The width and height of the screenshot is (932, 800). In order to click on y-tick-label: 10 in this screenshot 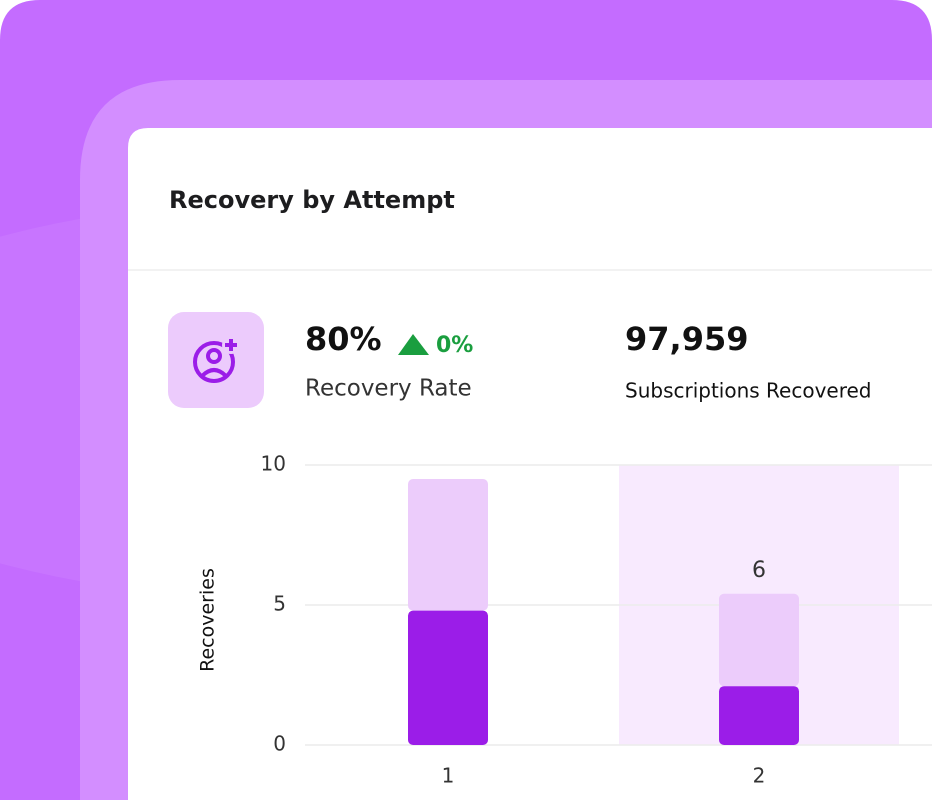, I will do `click(273, 464)`.